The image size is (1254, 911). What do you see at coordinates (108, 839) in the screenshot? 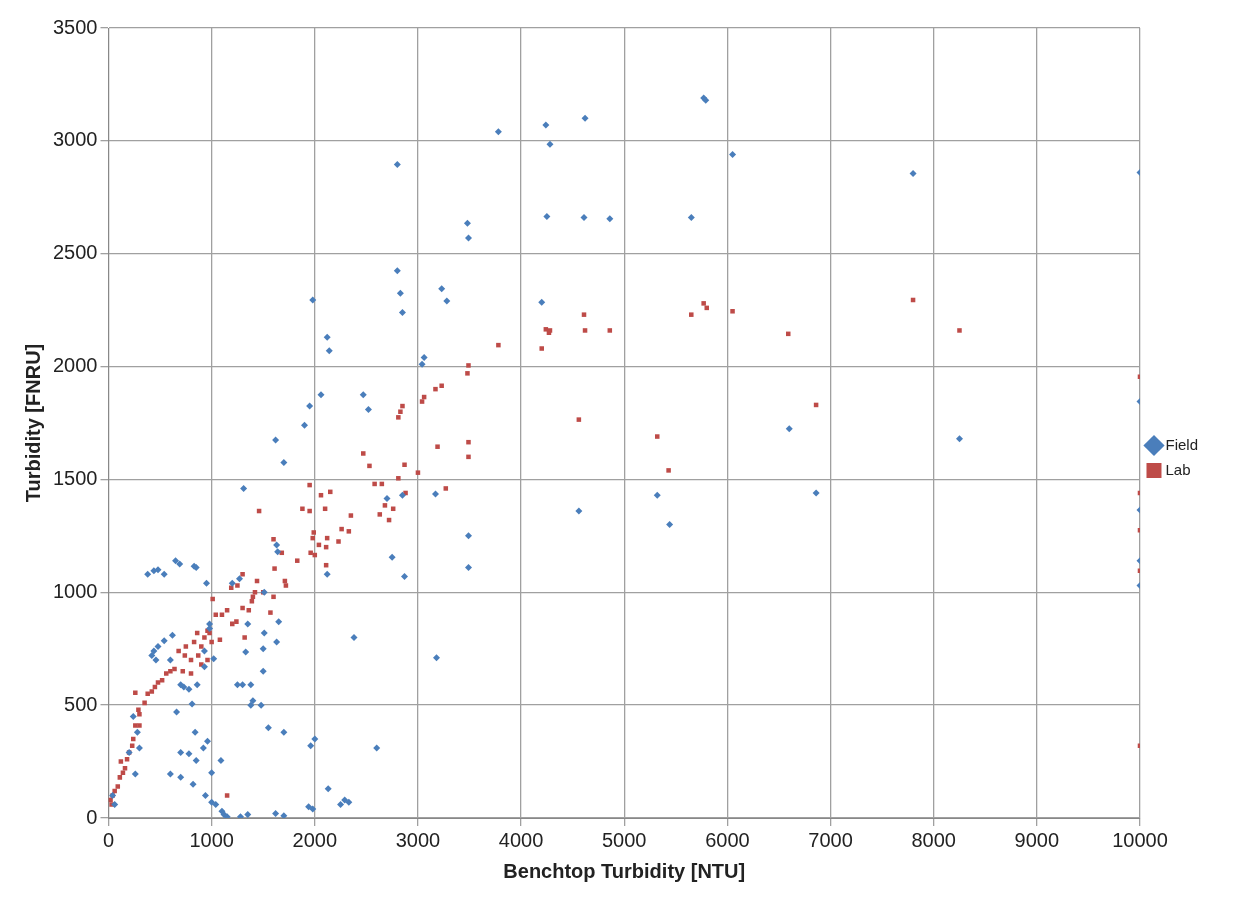
I see `x-tick-label: 0` at bounding box center [108, 839].